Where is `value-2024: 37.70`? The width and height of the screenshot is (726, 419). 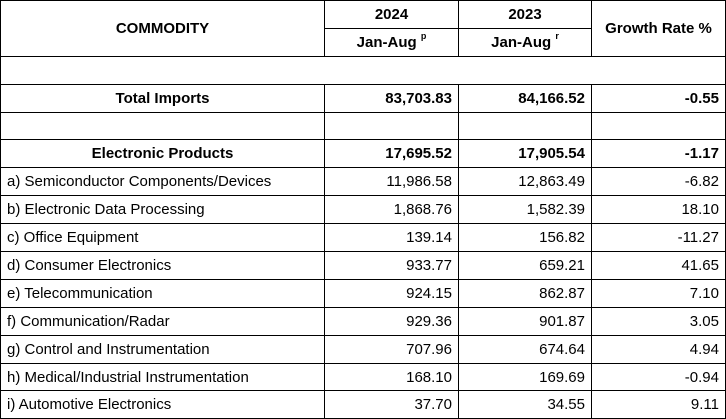
value-2024: 37.70 is located at coordinates (391, 404).